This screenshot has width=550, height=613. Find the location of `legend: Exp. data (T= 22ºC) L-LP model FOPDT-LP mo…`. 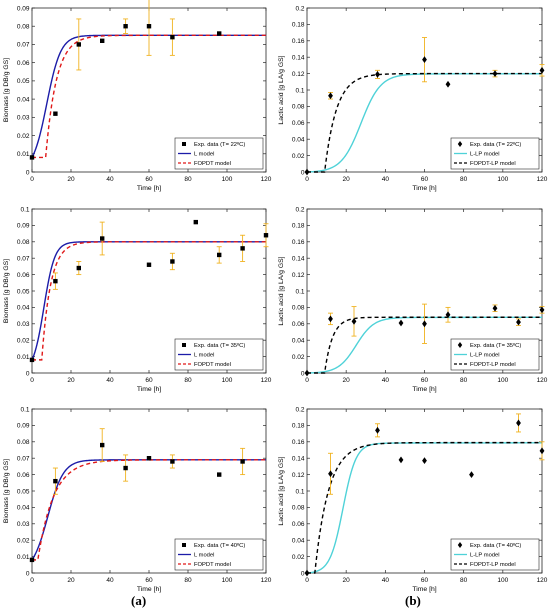

legend: Exp. data (T= 22ºC) L-LP model FOPDT-LP mo… is located at coordinates (495, 153).